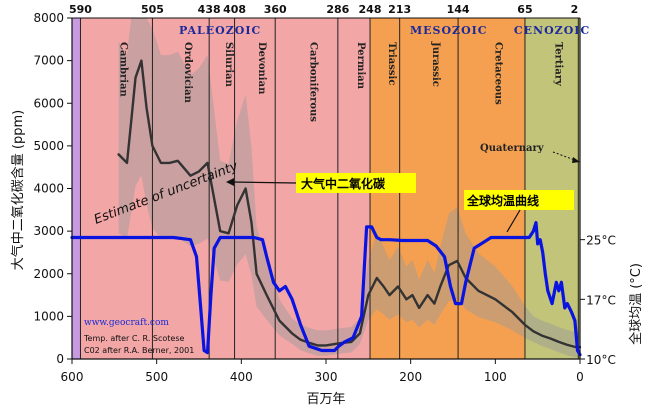  I want to click on top-age-label: 590, so click(80, 9).